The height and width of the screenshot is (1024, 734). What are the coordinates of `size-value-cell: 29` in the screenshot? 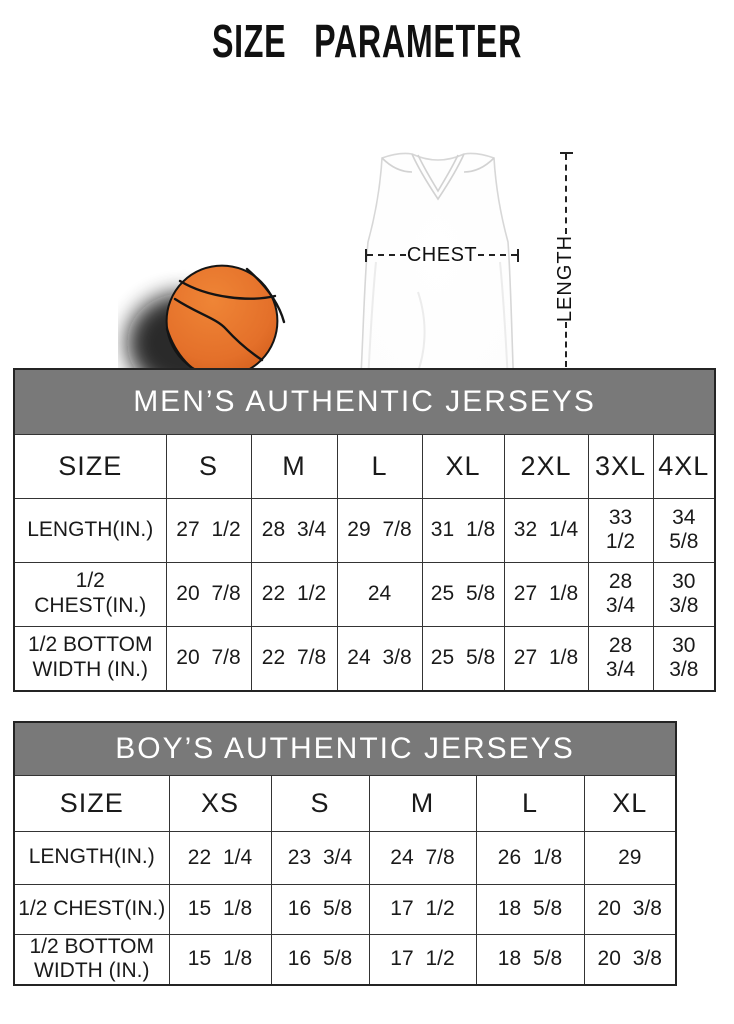 It's located at (630, 857).